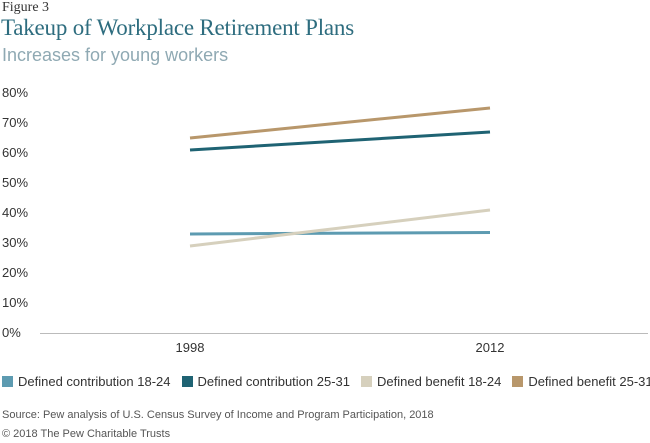  I want to click on legend-item: Defined benefit 18-24, so click(431, 381).